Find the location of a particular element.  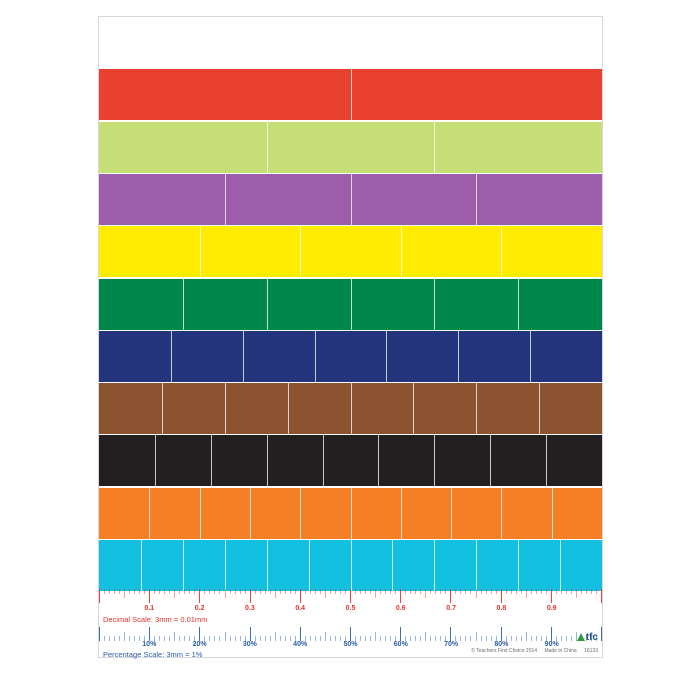

strip-whole is located at coordinates (350, 42).